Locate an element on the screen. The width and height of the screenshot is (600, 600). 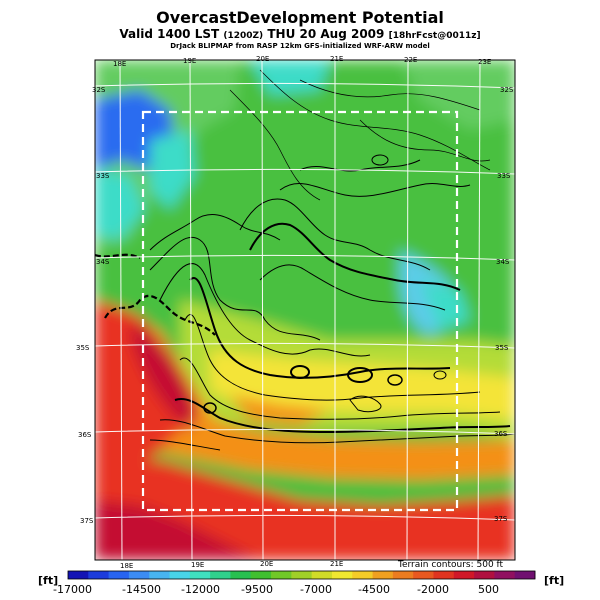
valid-forecast: [18hrFcst@0011z] is located at coordinates (434, 36).